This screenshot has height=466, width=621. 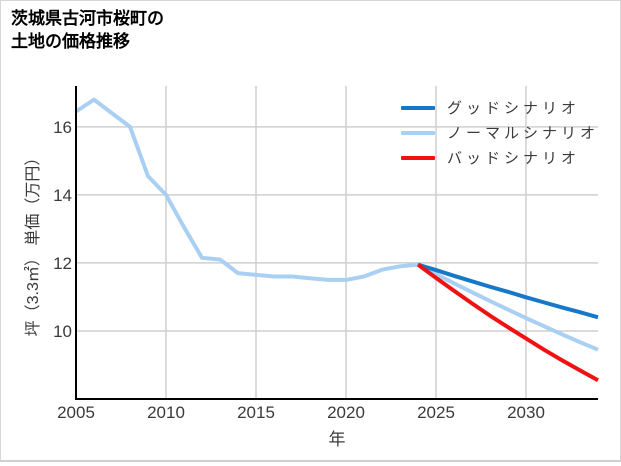 What do you see at coordinates (87, 18) in the screenshot?
I see `page-title-line1: 茨城県古河市桜町の` at bounding box center [87, 18].